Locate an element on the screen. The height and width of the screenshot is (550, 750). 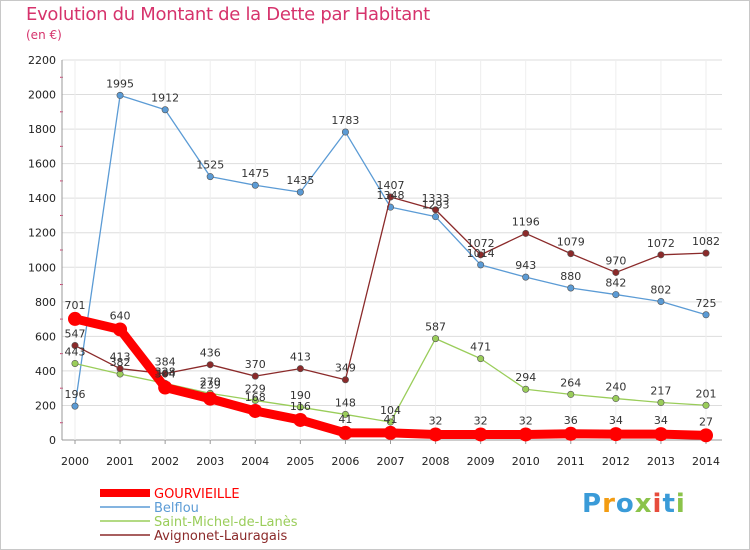
x-tick-label: 2014 is located at coordinates (706, 461).